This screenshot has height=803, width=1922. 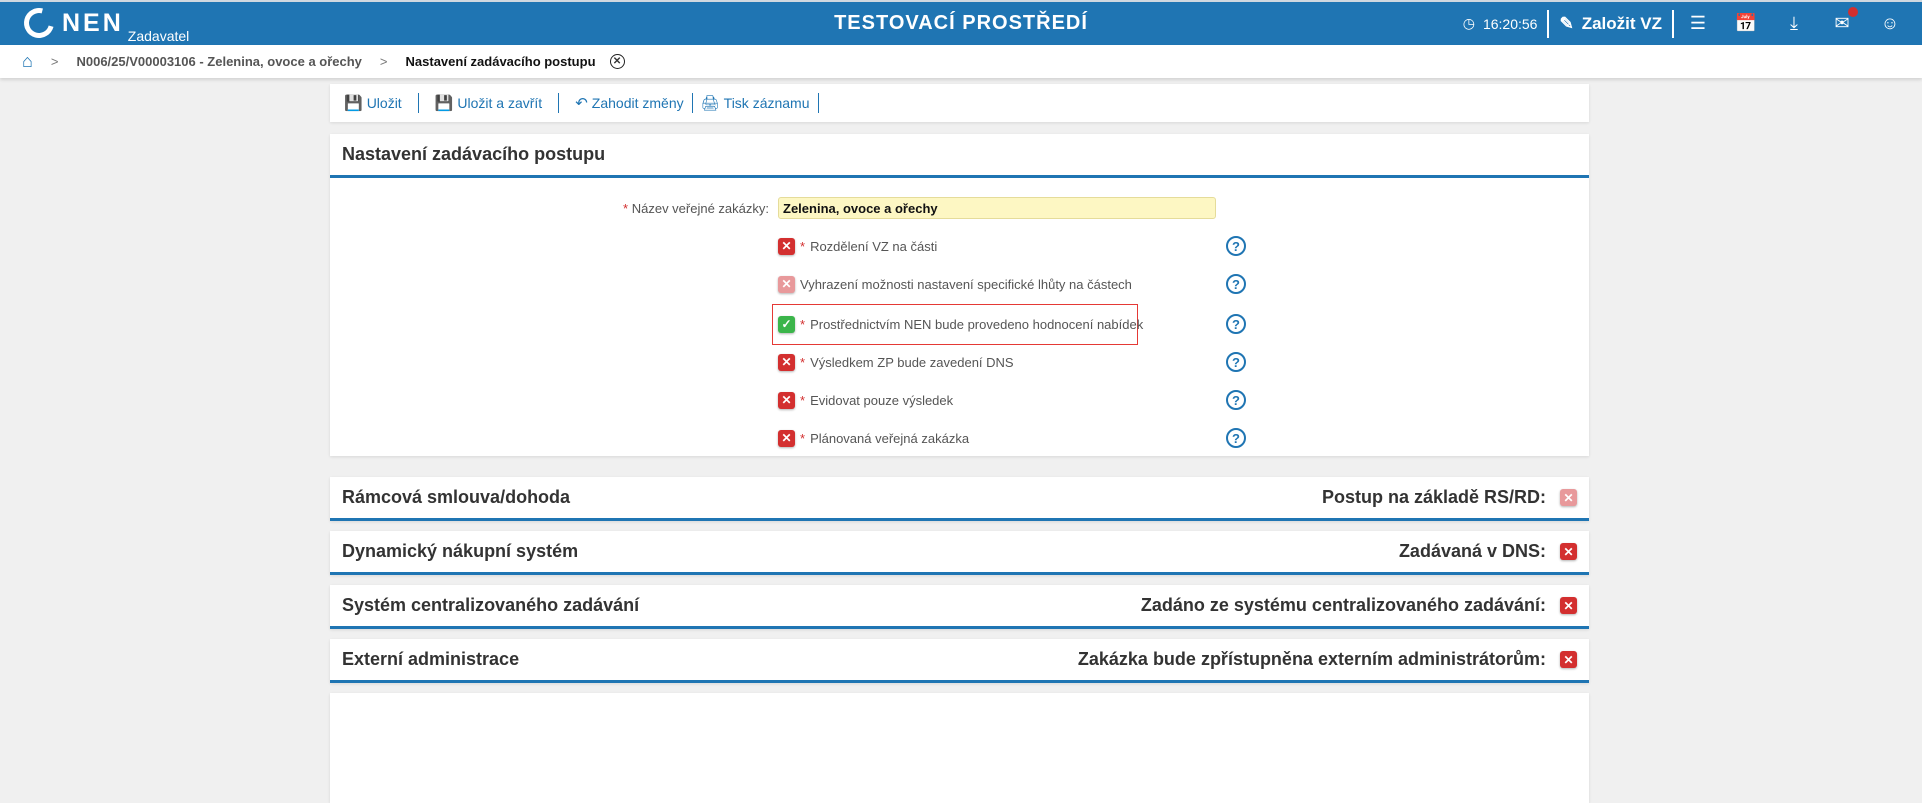 I want to click on option-planned: ✕ * Plánovaná veřejná zakázka, so click(x=873, y=438).